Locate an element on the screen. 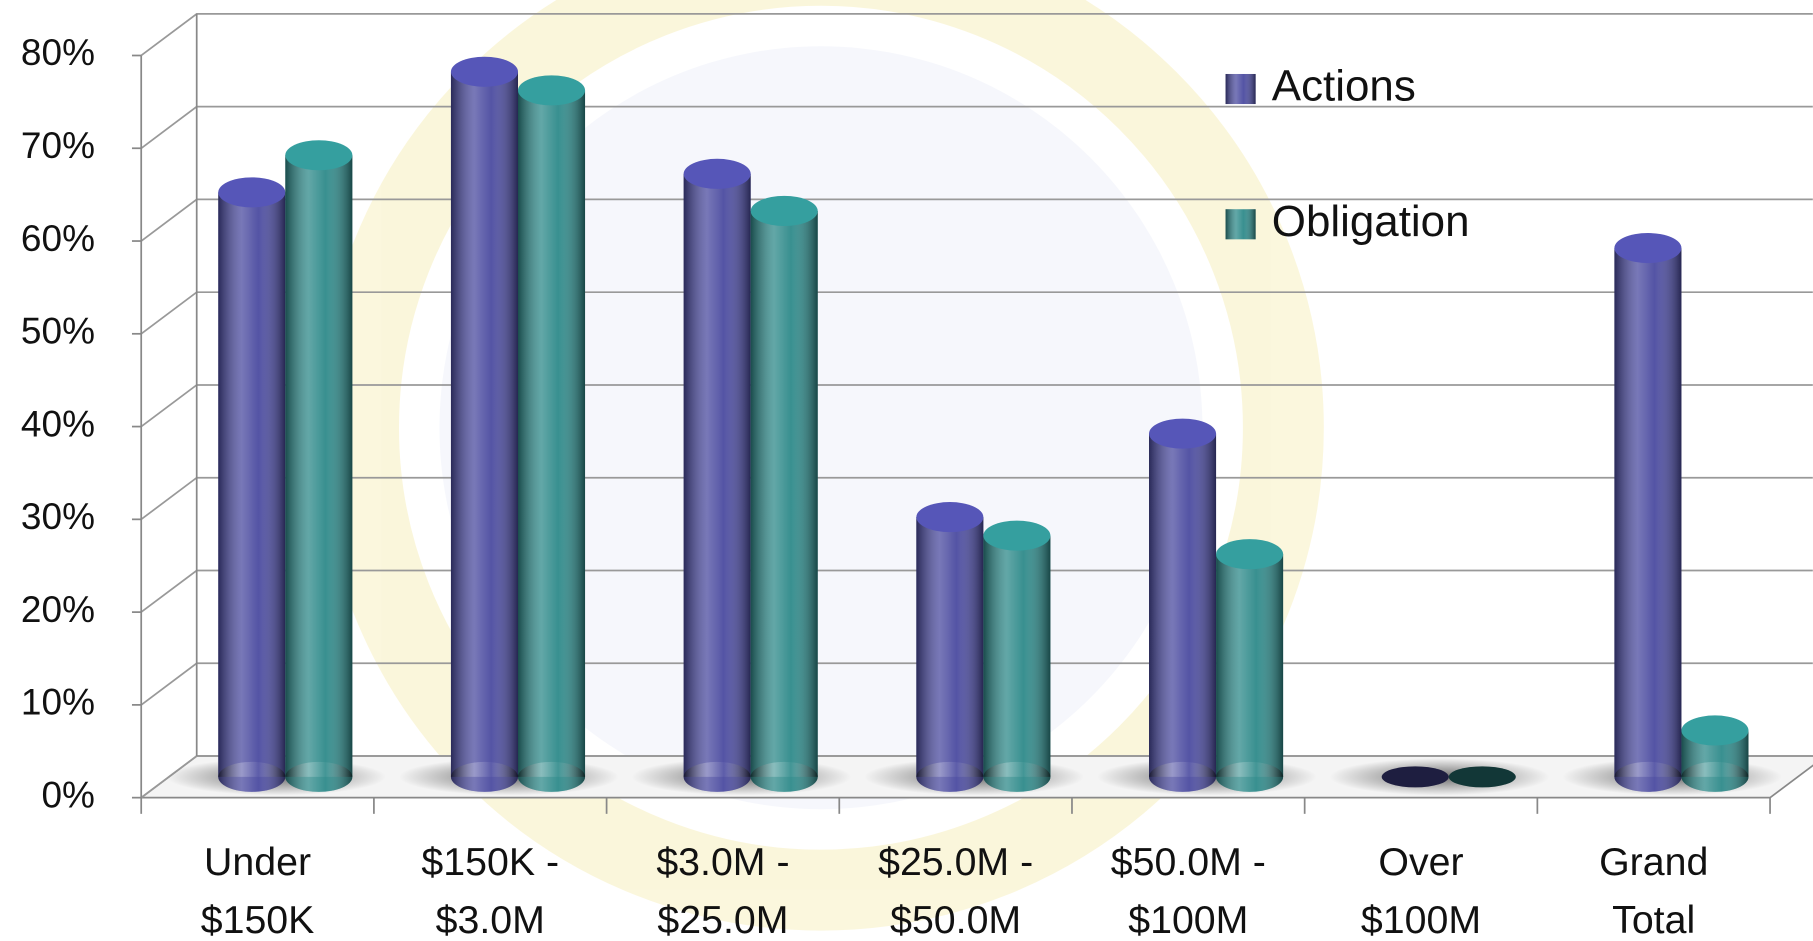  x-tick-label: Over is located at coordinates (1420, 862).